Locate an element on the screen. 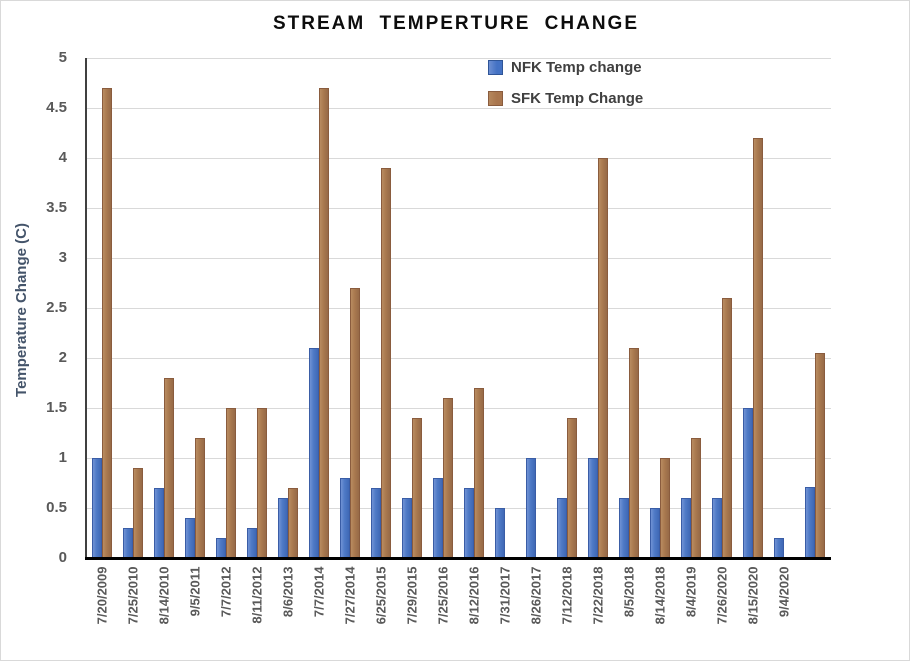 The image size is (910, 661). x-axis-category-label: 8/11/2012 is located at coordinates (257, 595).